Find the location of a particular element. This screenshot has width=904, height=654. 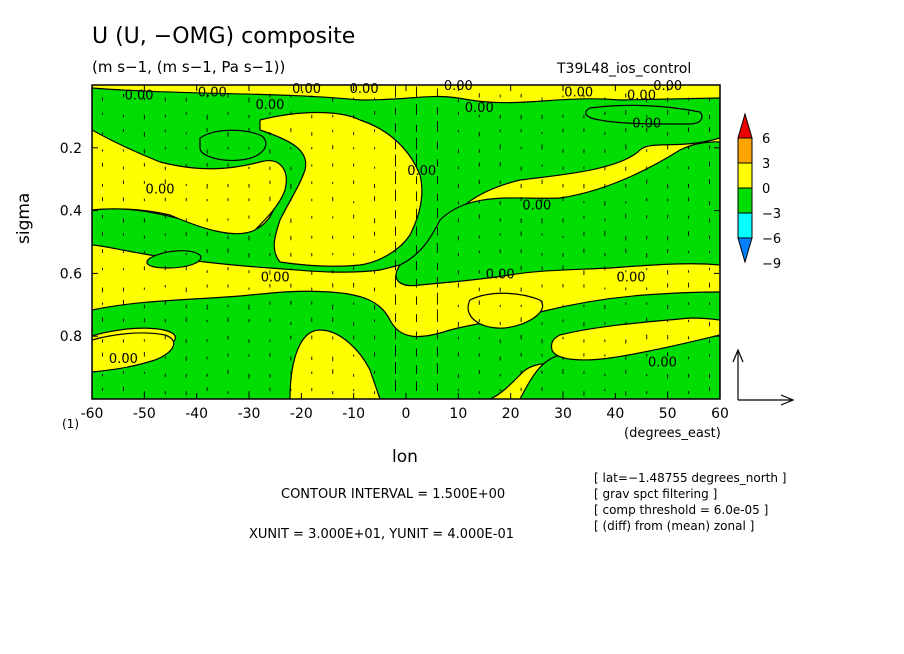

x-tick-label: 60 is located at coordinates (720, 414).